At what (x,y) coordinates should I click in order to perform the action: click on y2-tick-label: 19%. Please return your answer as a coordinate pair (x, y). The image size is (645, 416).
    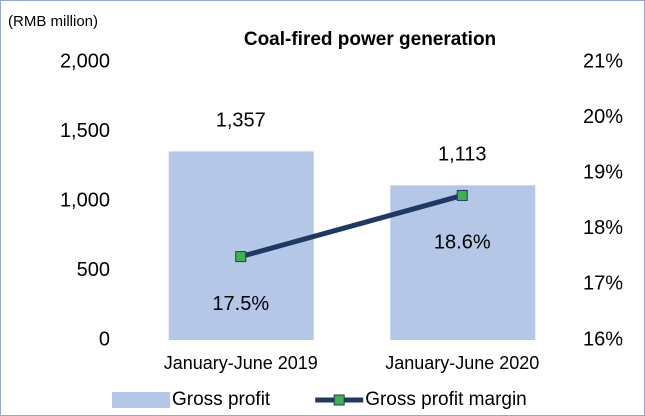
    Looking at the image, I should click on (603, 172).